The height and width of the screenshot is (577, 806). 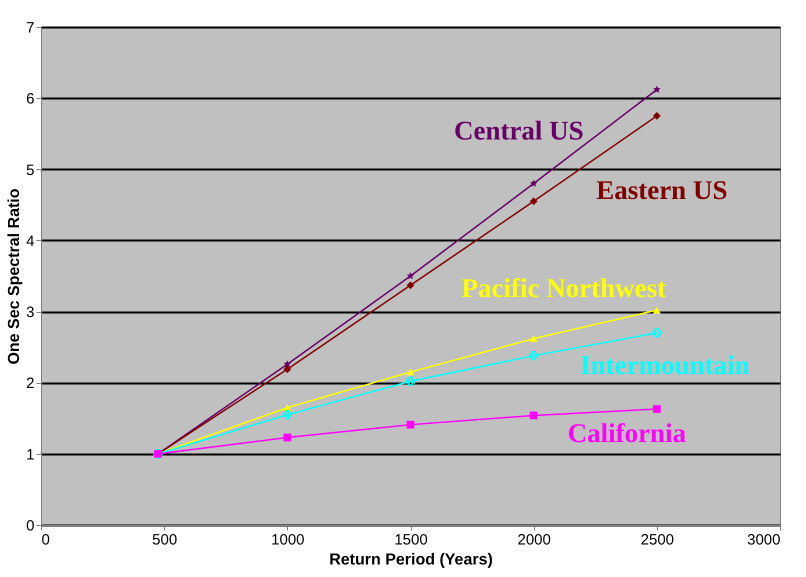 I want to click on series-label: California, so click(x=627, y=433).